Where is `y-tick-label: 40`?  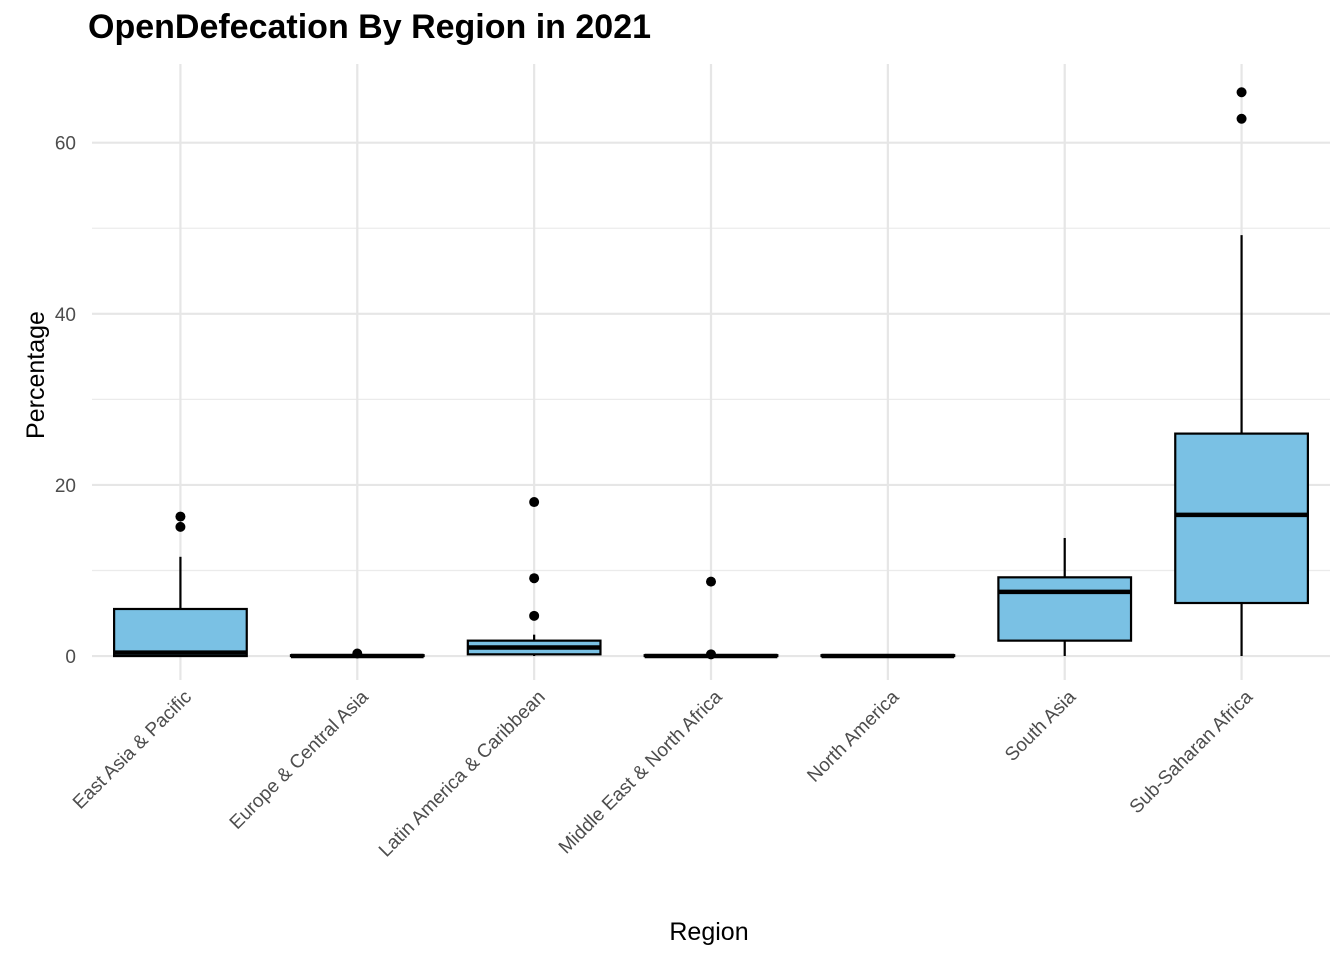 y-tick-label: 40 is located at coordinates (65, 315).